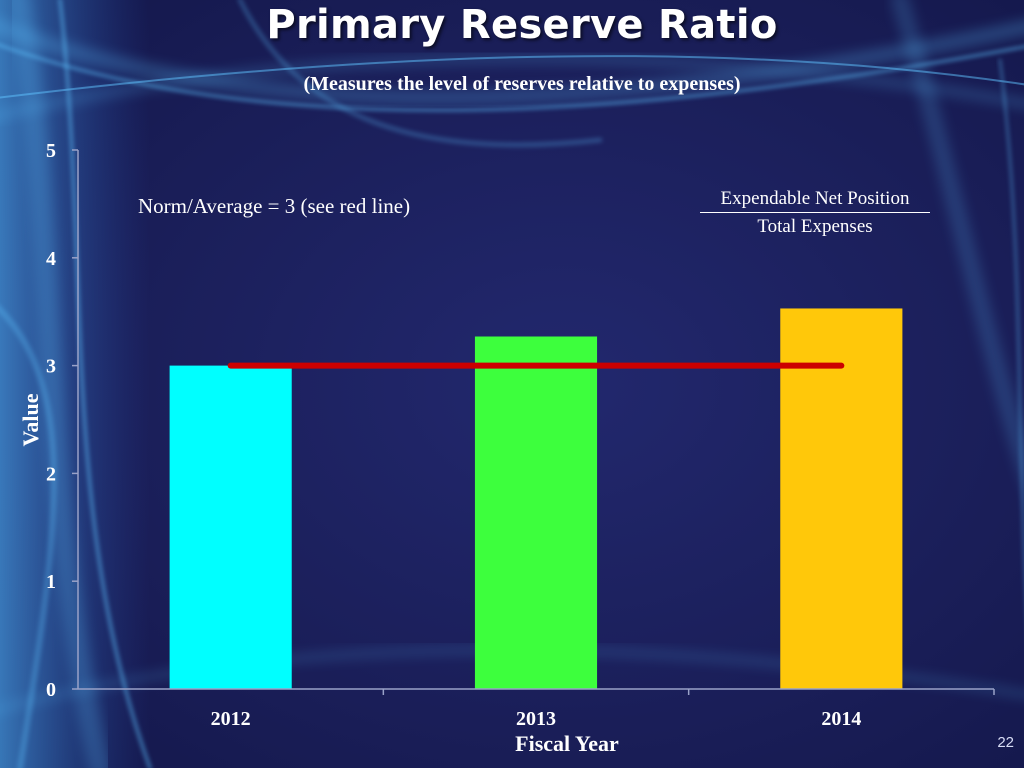  I want to click on y-axis-label: Value, so click(30, 419).